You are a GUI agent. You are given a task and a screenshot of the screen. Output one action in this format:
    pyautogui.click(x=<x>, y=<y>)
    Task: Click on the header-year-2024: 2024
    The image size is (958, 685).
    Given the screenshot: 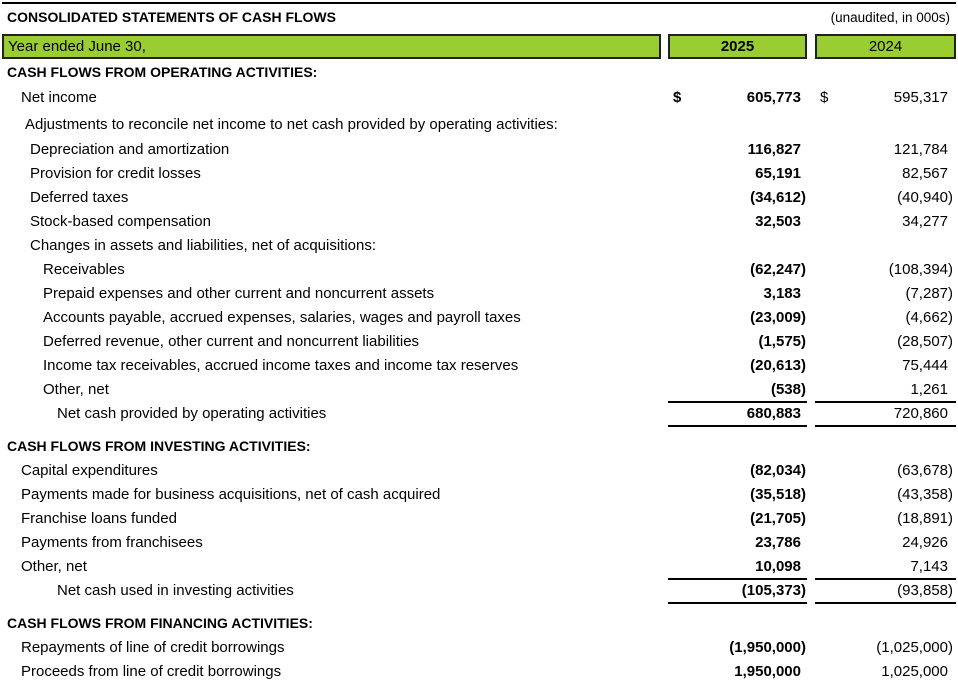 What is the action you would take?
    pyautogui.click(x=885, y=46)
    